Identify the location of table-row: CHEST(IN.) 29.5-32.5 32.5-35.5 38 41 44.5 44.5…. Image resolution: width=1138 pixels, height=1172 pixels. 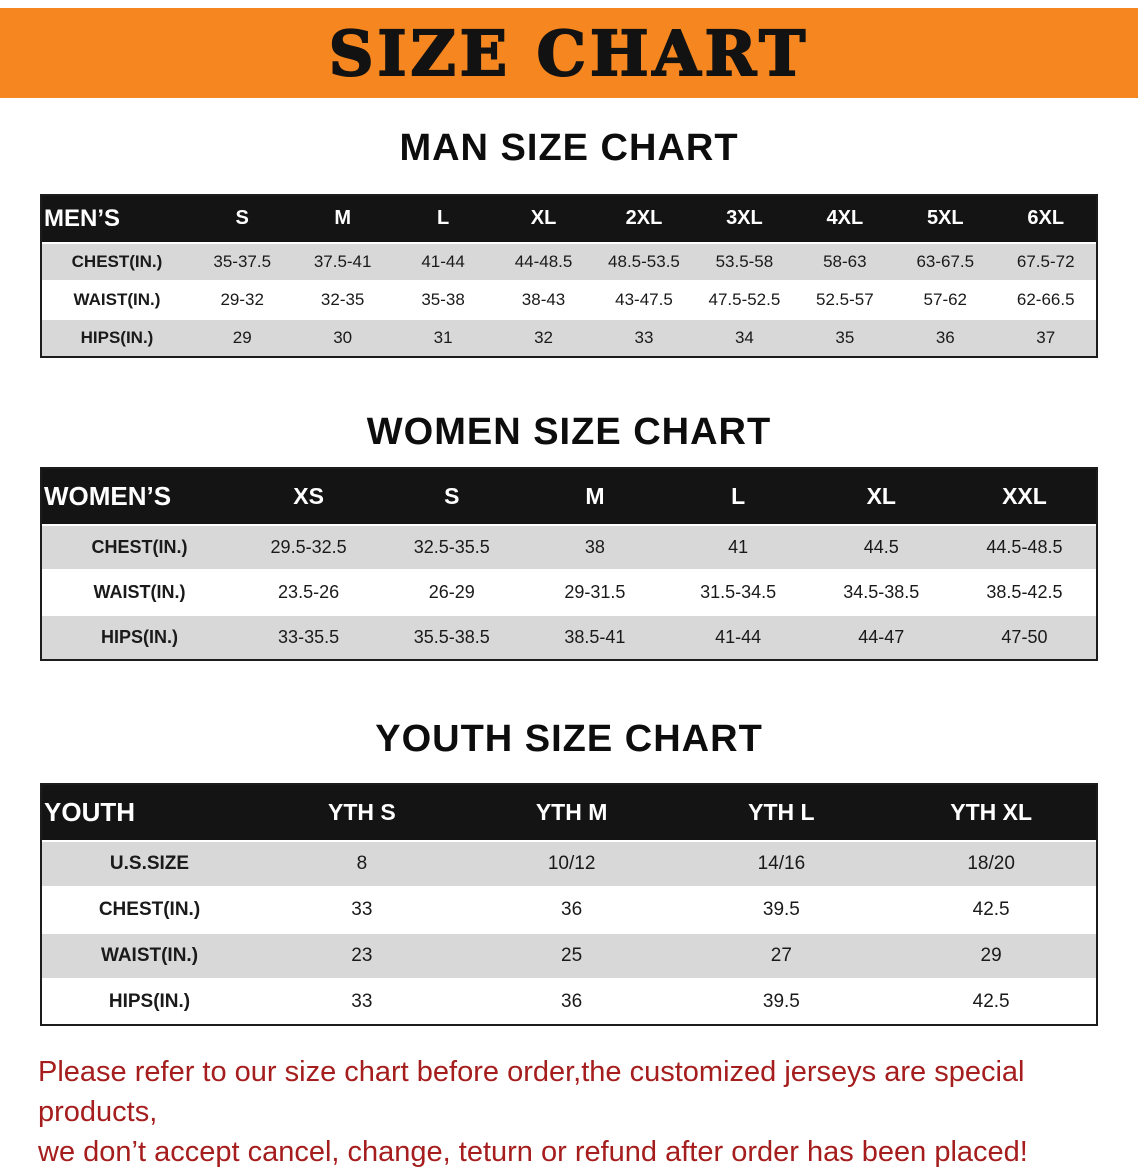
(569, 547).